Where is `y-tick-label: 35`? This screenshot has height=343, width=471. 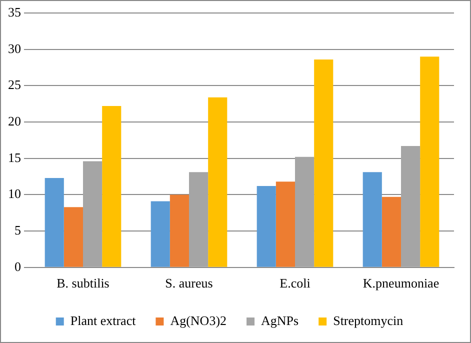 y-tick-label: 35 is located at coordinates (14, 12).